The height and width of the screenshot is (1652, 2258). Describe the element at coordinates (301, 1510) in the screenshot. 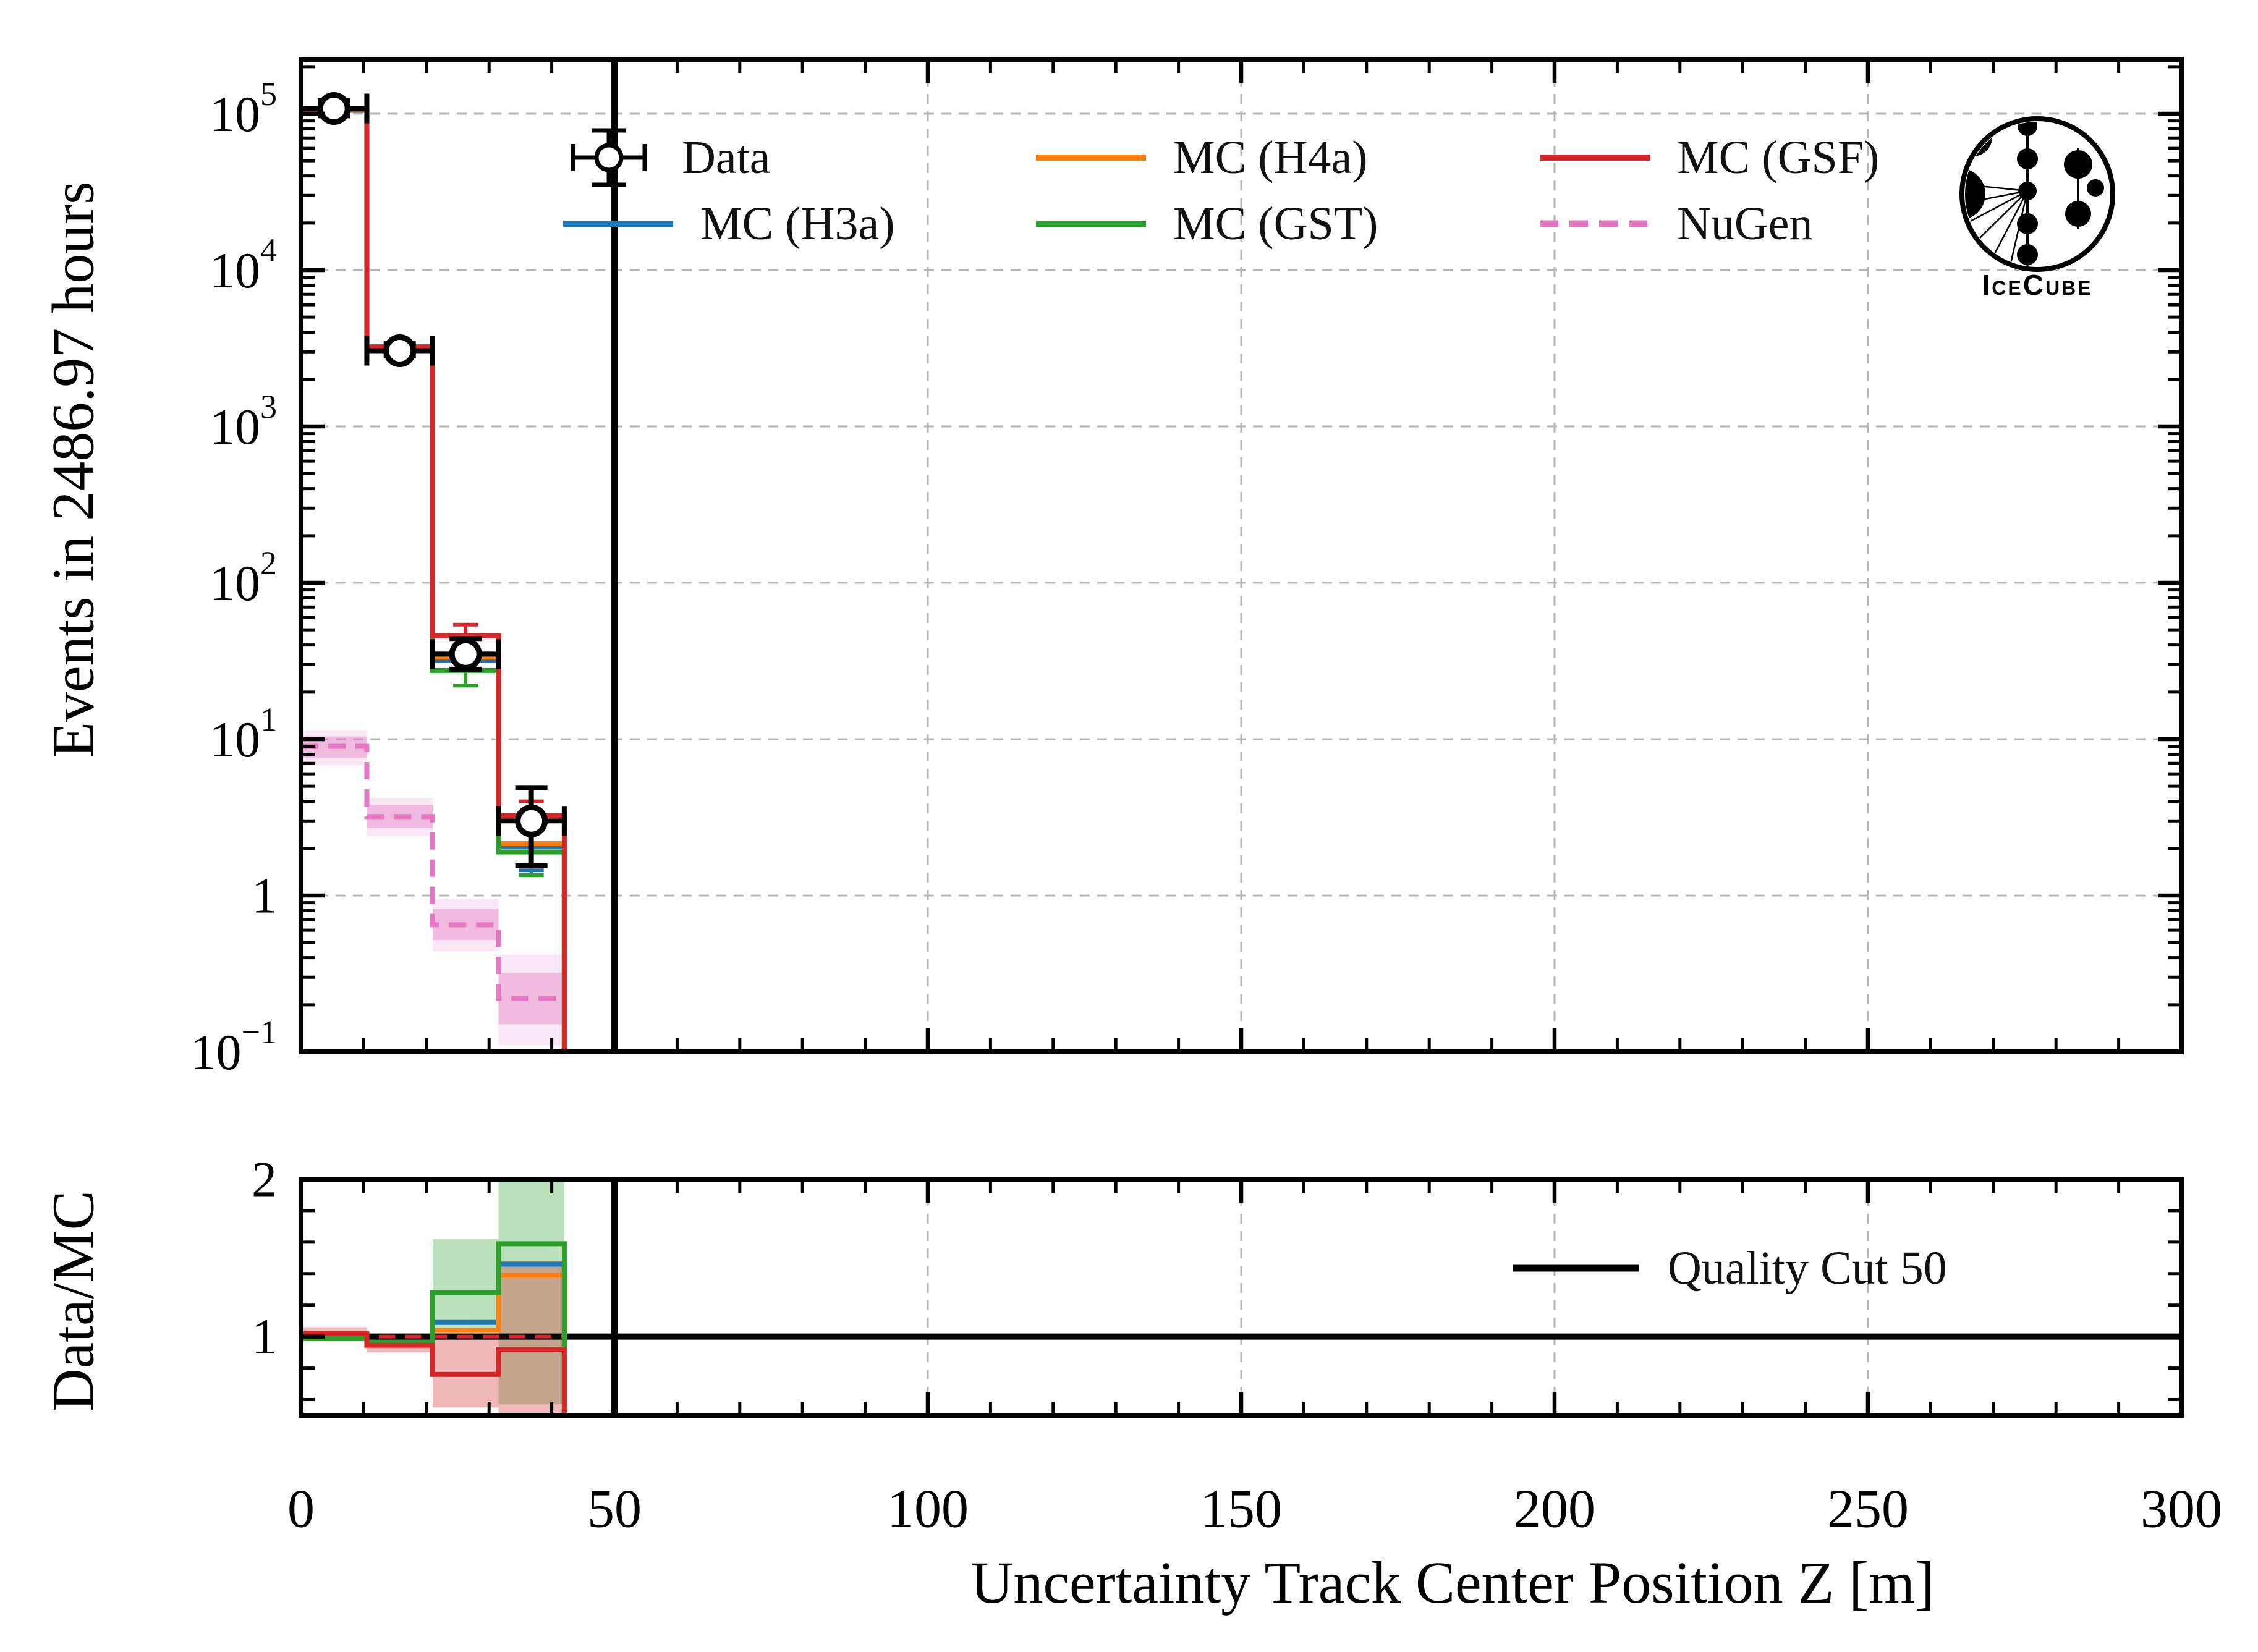

I see `x-tick-label: 0` at that location.